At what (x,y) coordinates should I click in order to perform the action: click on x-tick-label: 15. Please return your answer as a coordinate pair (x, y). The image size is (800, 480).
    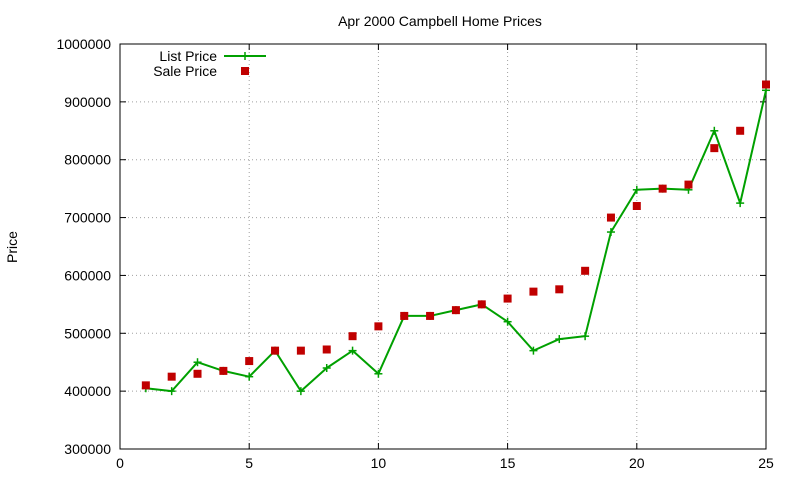
    Looking at the image, I should click on (508, 463).